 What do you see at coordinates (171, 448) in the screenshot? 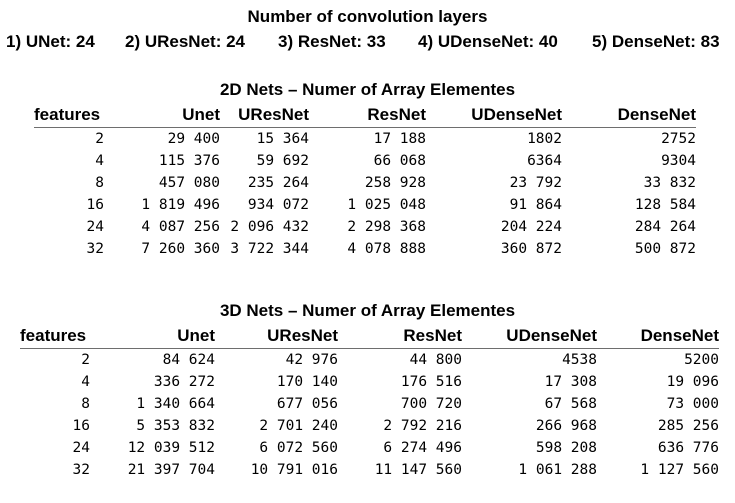
I see `cell-unet: 12 039 512` at bounding box center [171, 448].